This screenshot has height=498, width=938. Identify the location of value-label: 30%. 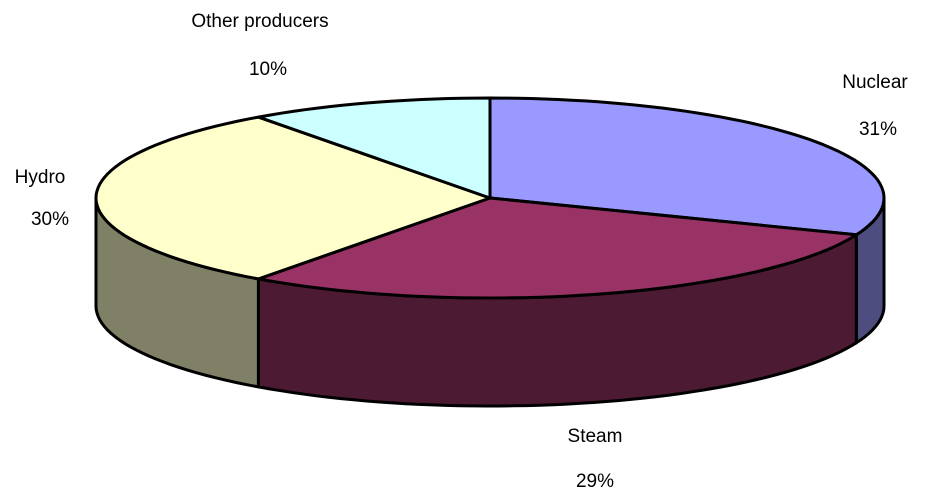
(50, 219).